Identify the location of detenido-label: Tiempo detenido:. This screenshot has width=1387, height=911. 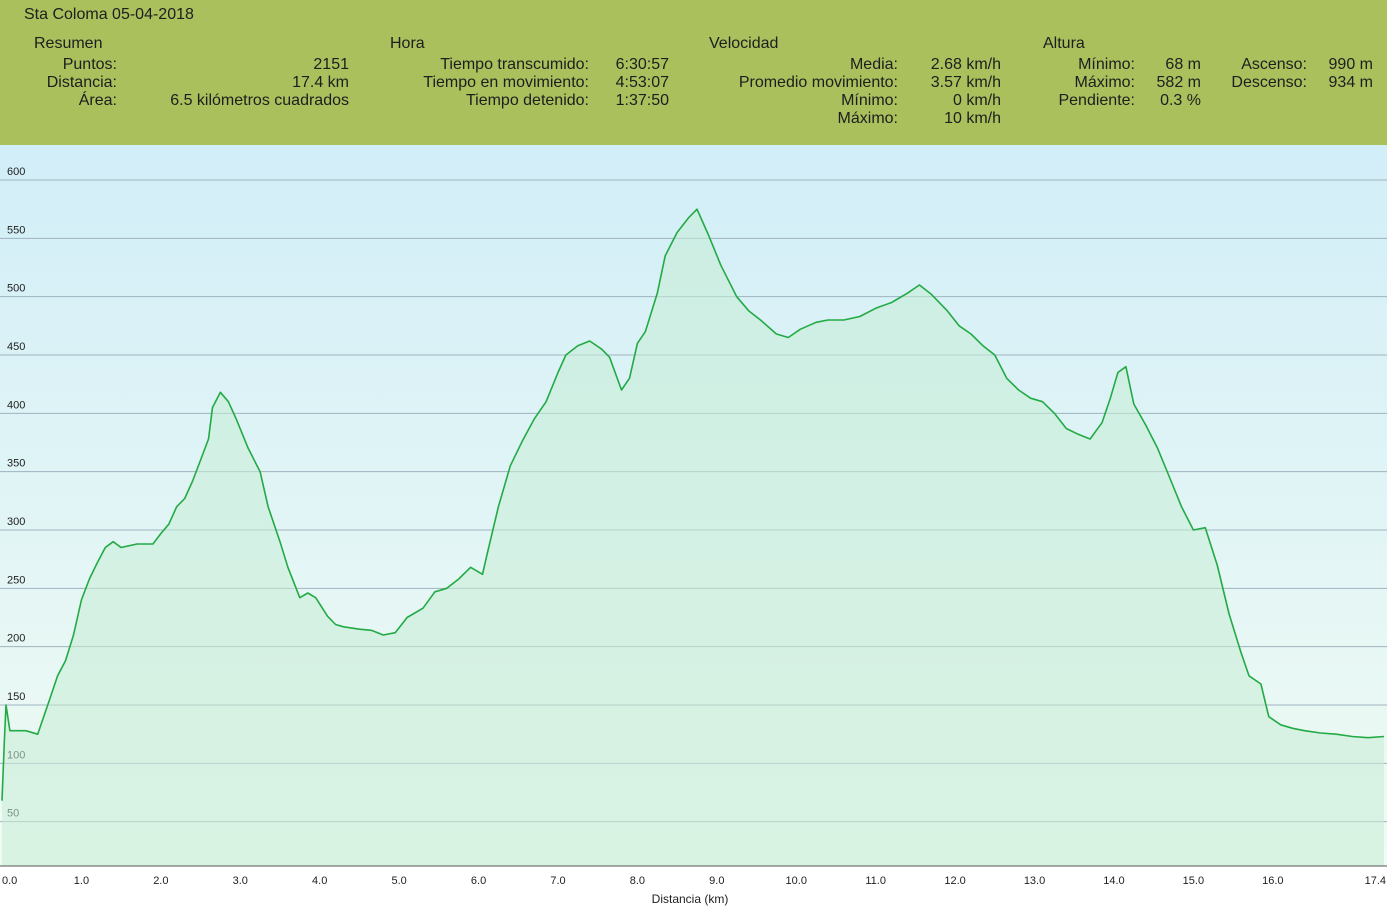
(527, 100).